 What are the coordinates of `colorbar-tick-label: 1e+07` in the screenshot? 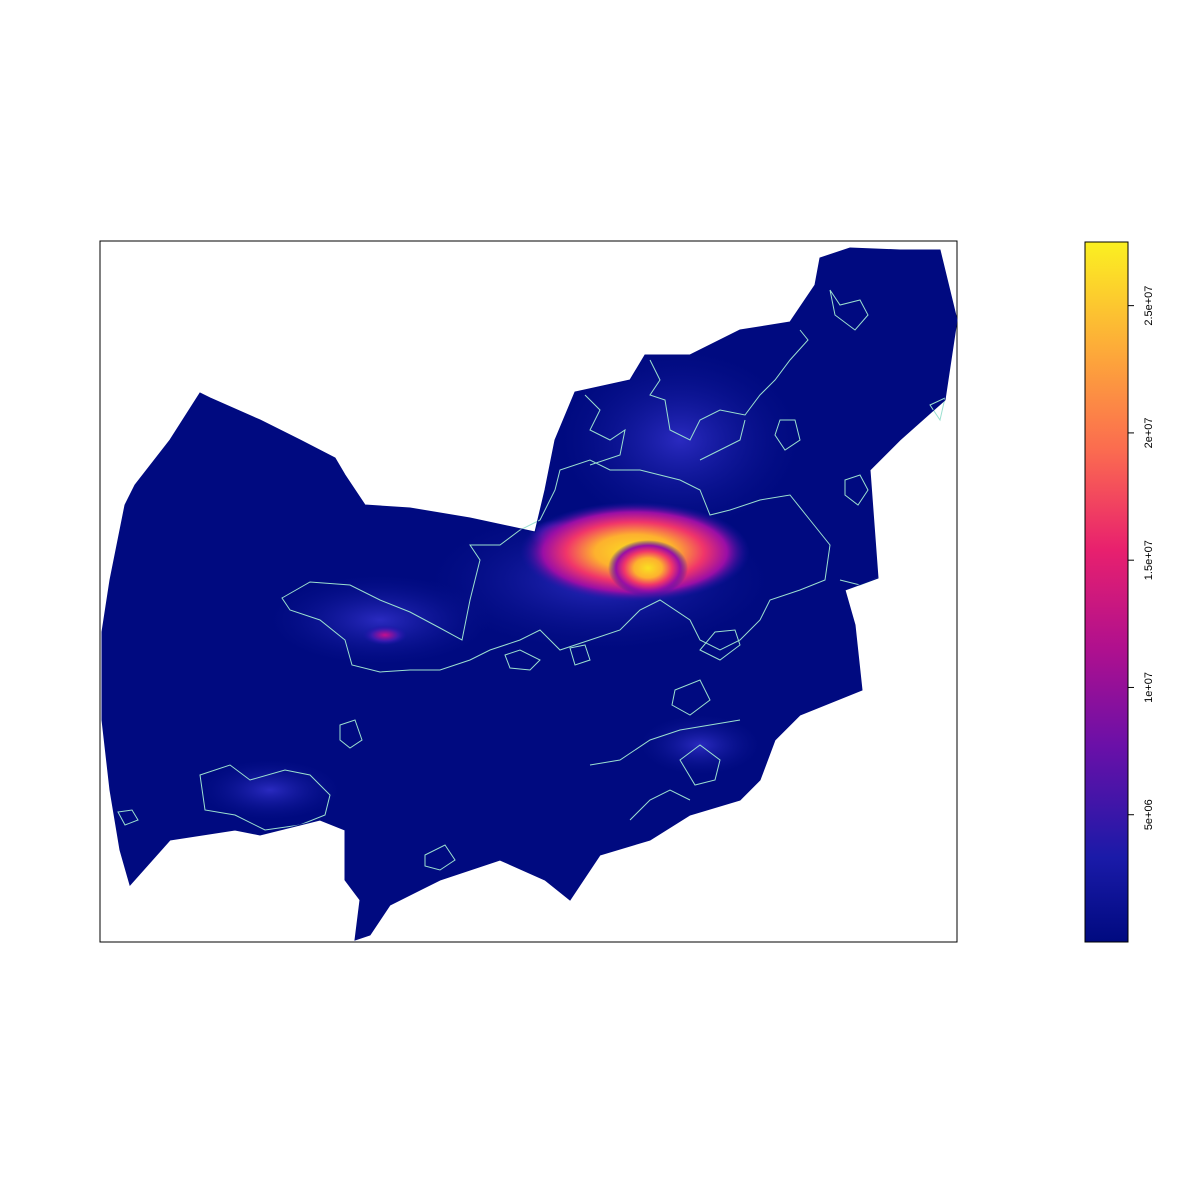 It's located at (1149, 687).